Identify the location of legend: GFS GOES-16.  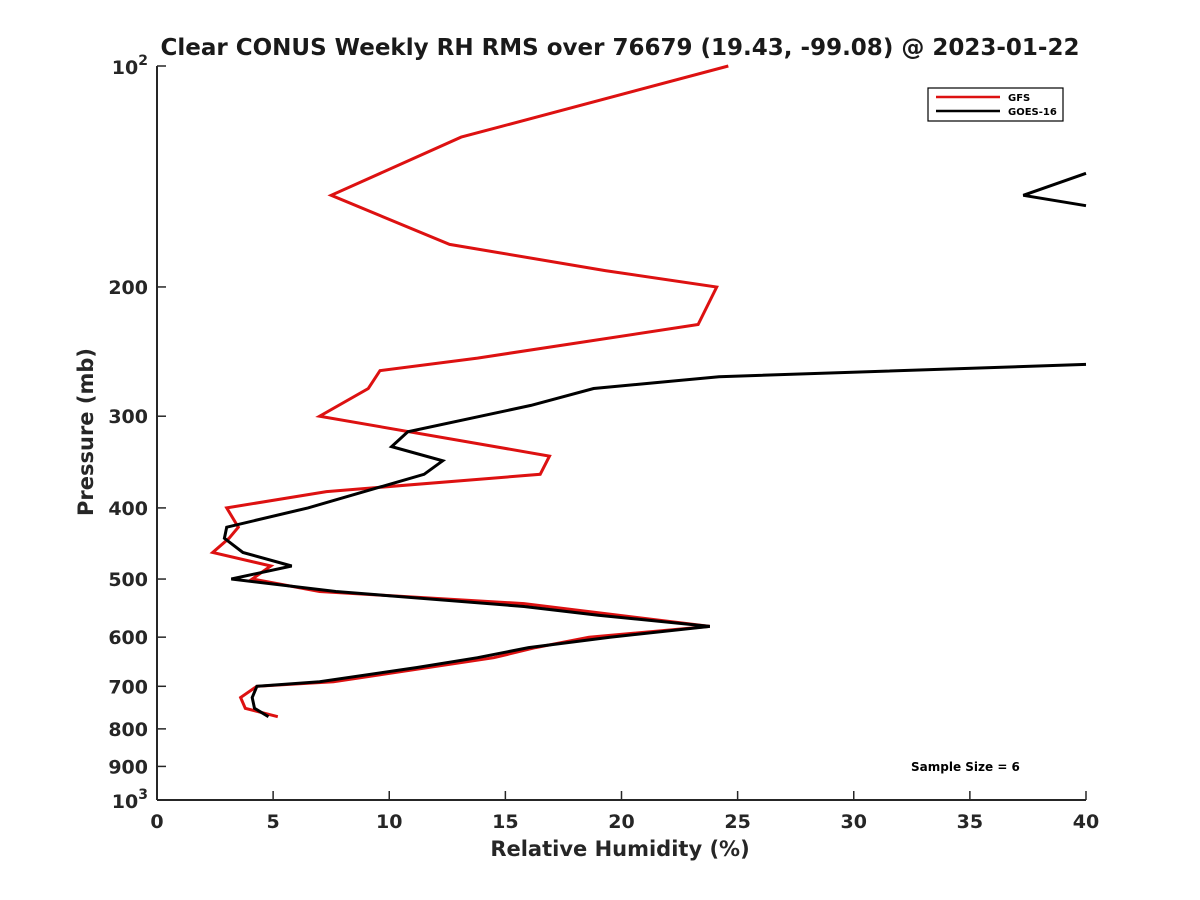
(995, 104).